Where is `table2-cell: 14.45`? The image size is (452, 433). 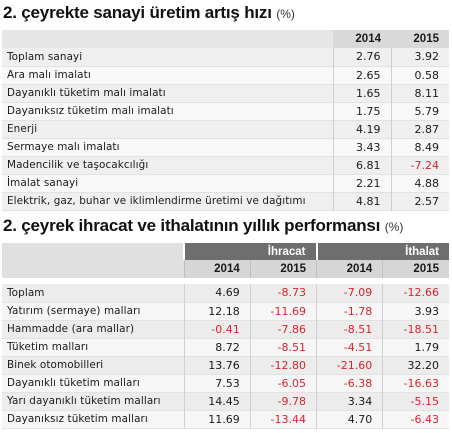
table2-cell: 14.45 is located at coordinates (217, 401).